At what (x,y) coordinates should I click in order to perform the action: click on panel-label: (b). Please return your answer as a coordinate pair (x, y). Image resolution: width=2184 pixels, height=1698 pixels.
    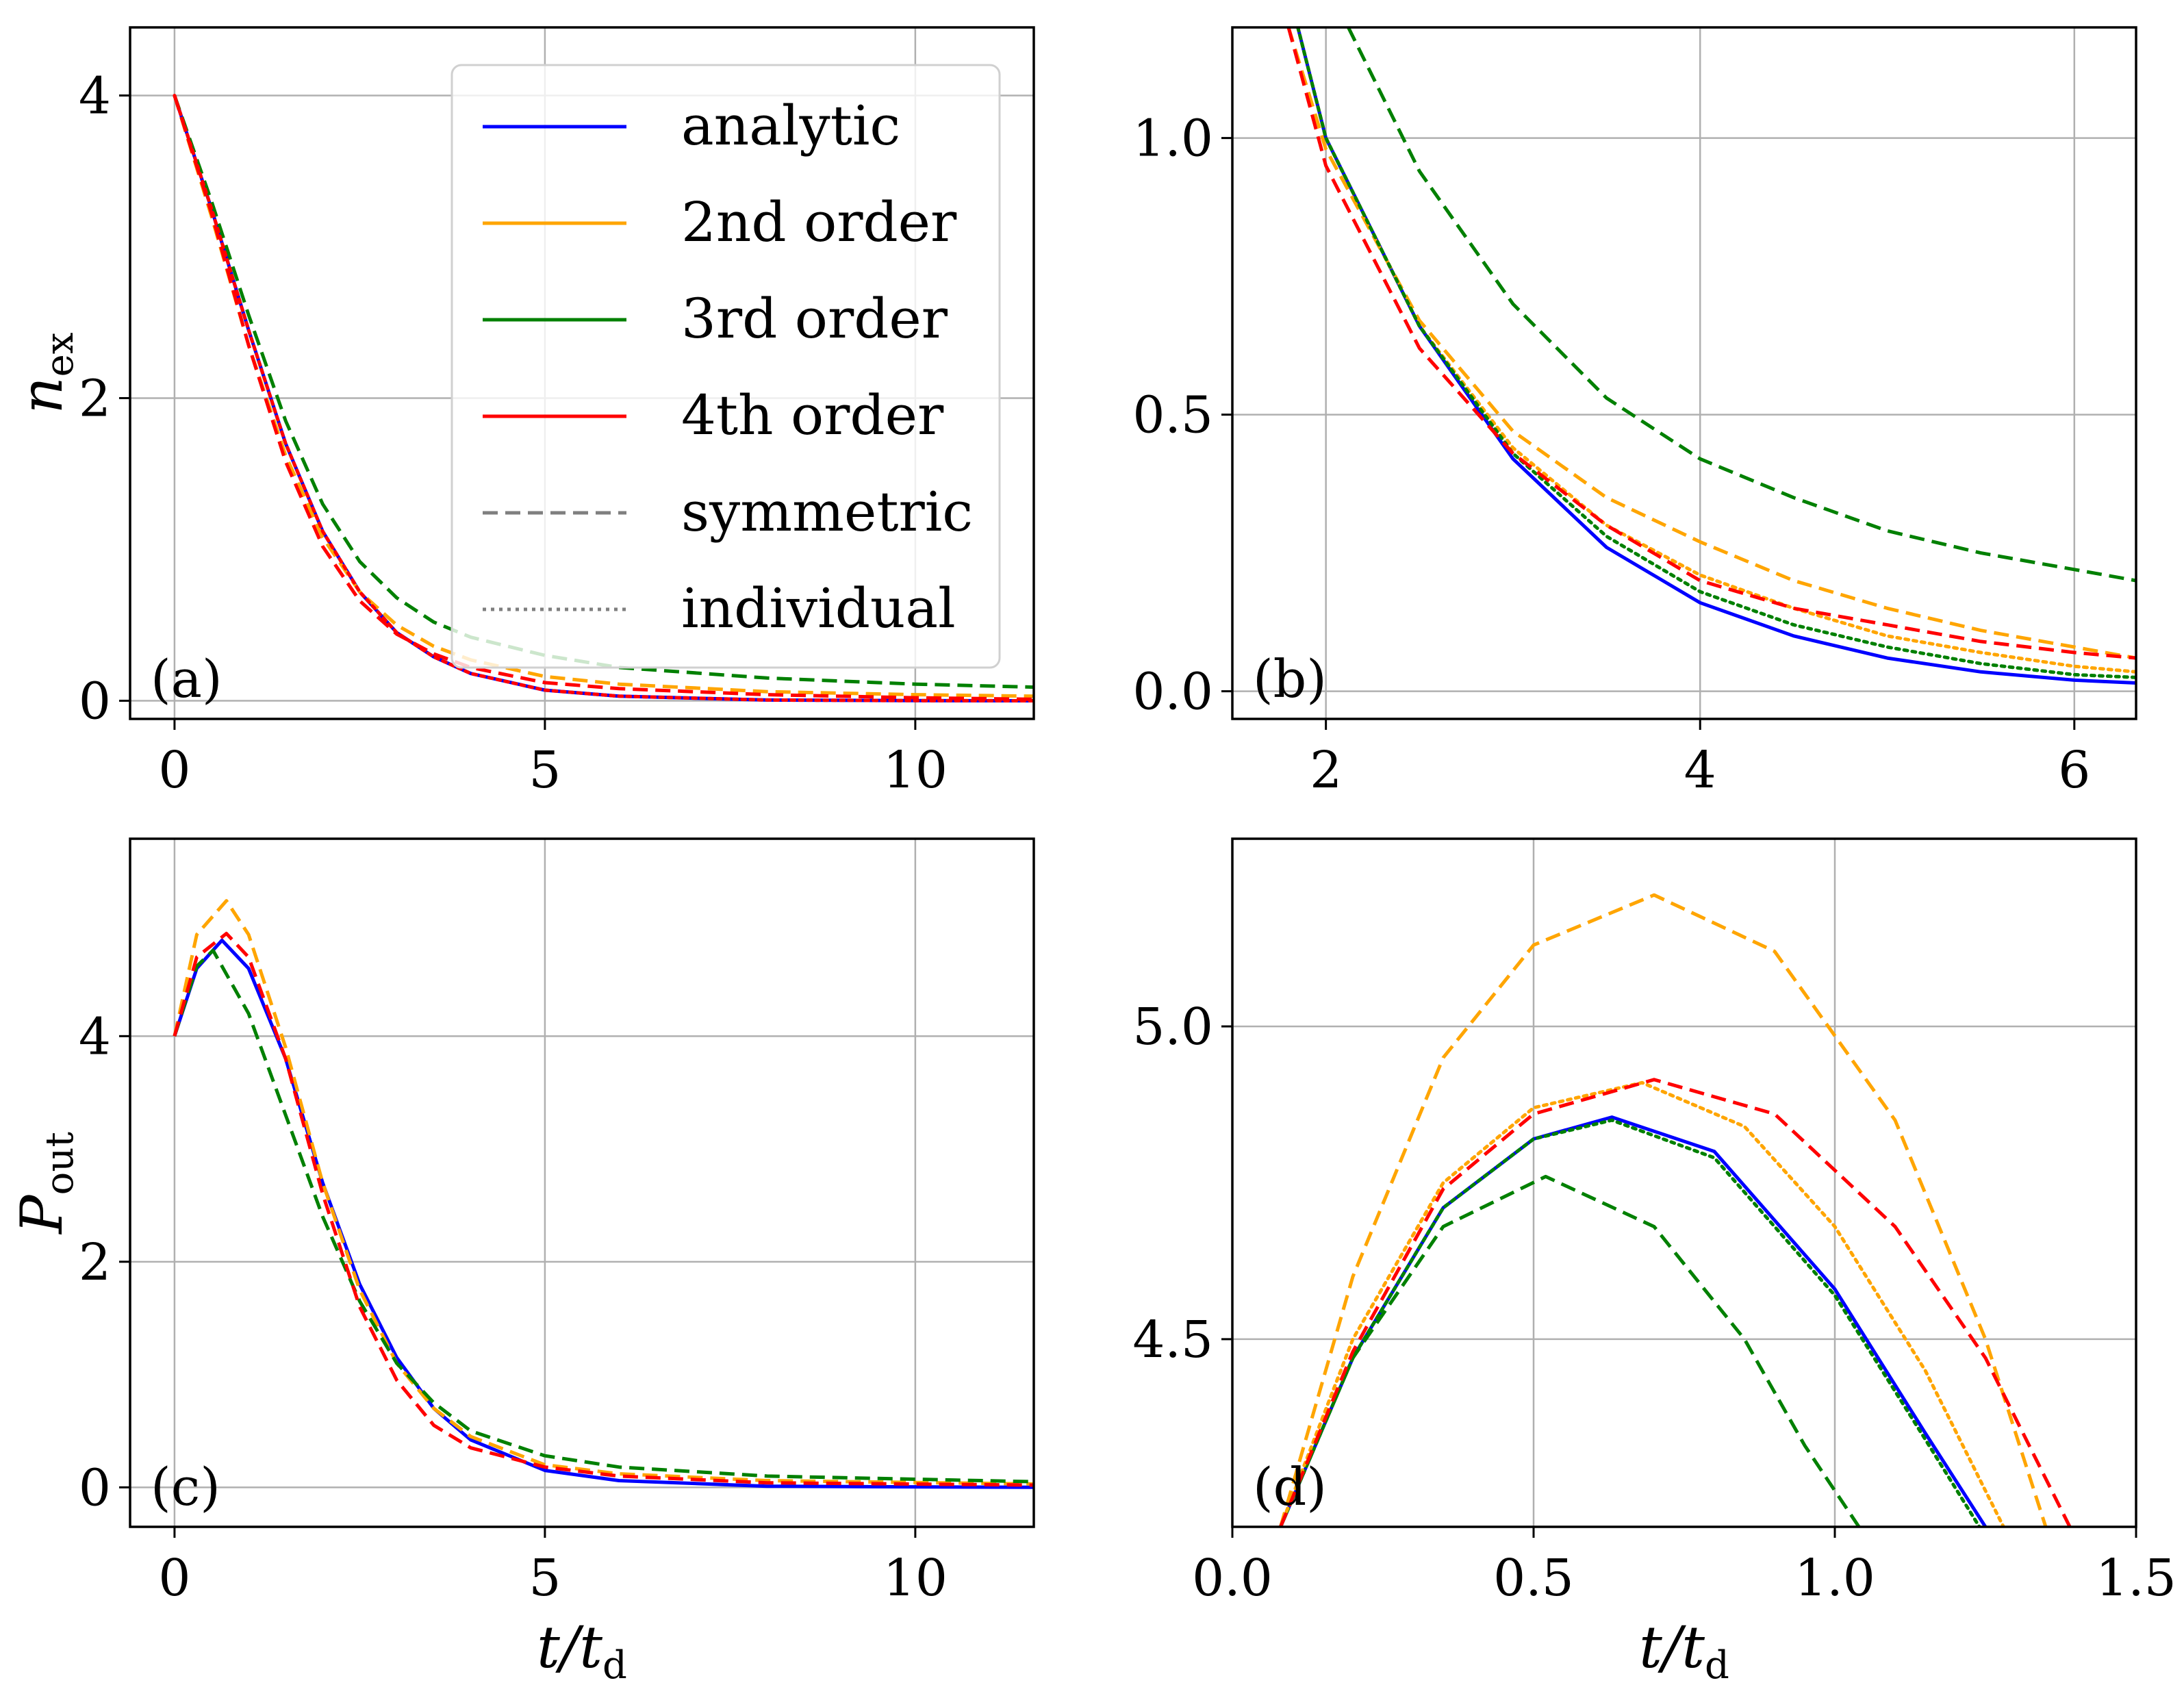
    Looking at the image, I should click on (1290, 678).